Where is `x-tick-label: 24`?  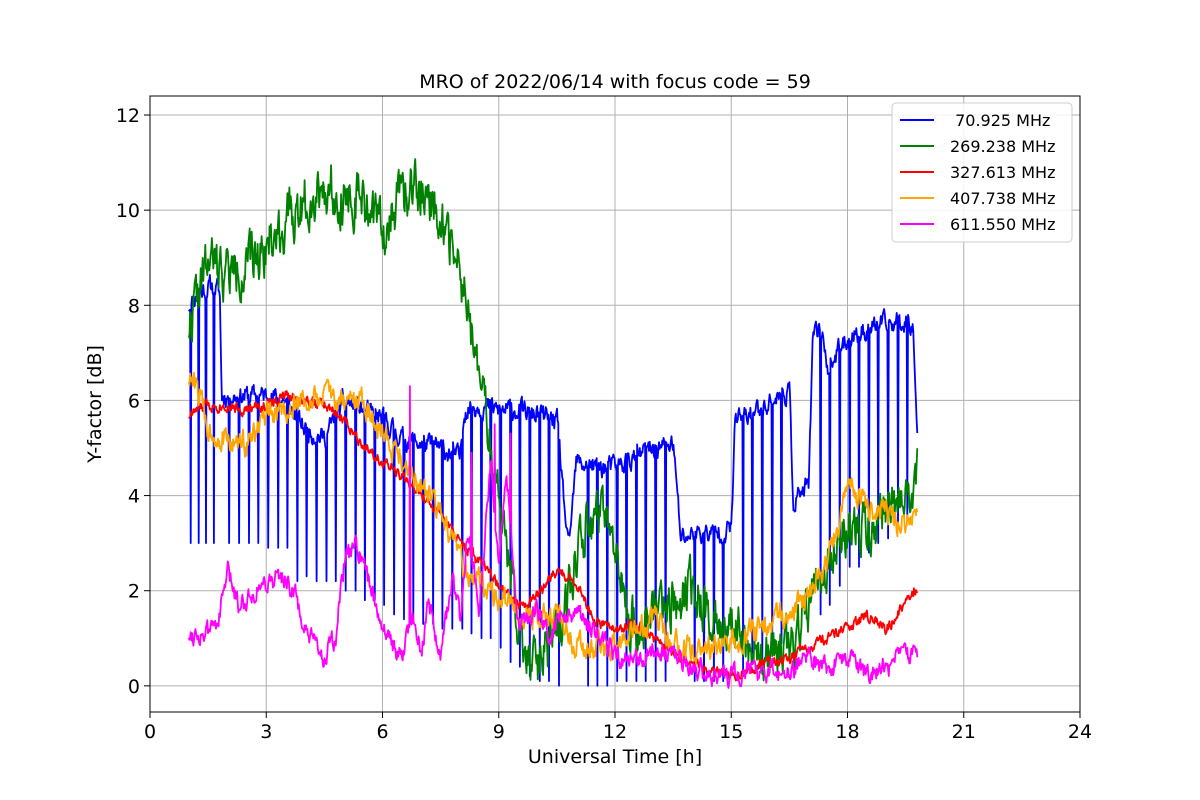
x-tick-label: 24 is located at coordinates (1080, 732).